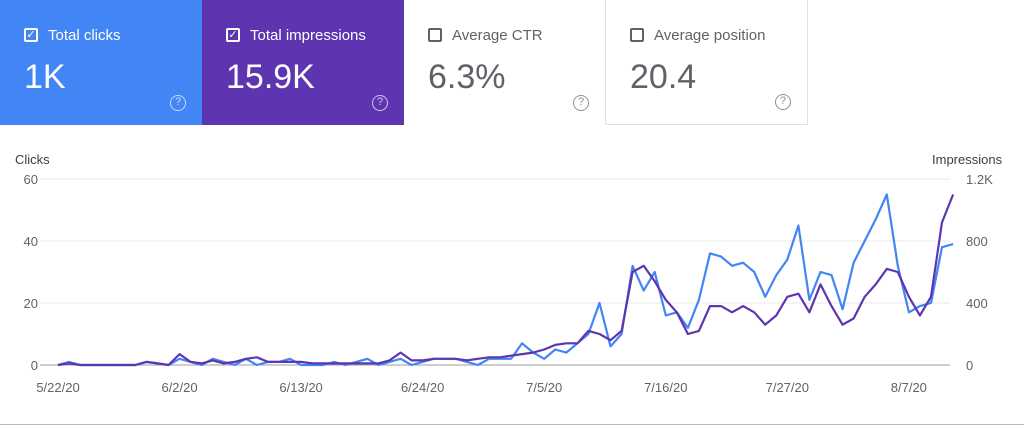 This screenshot has width=1024, height=428. What do you see at coordinates (57, 387) in the screenshot?
I see `x-tick-label: 5/22/20` at bounding box center [57, 387].